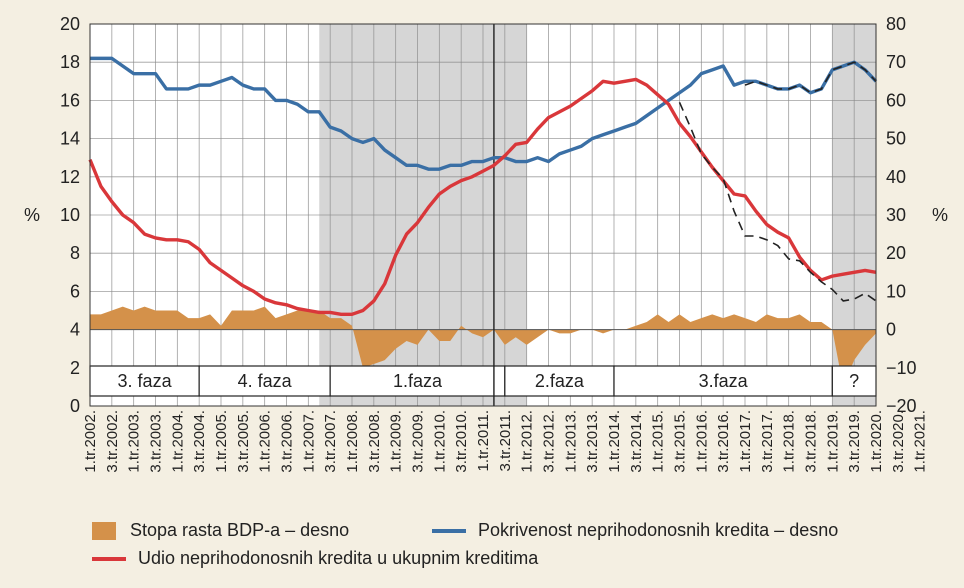  I want to click on x-tick-label: 1.tr.2013., so click(570, 441).